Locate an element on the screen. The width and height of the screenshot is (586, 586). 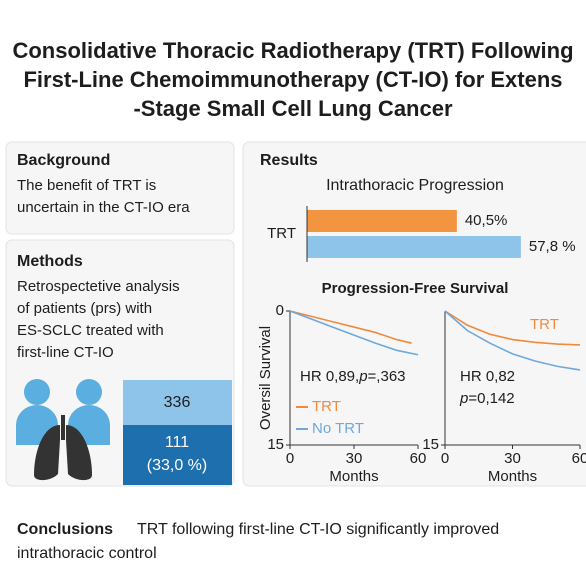
y-tick-label: 0 is located at coordinates (280, 310).